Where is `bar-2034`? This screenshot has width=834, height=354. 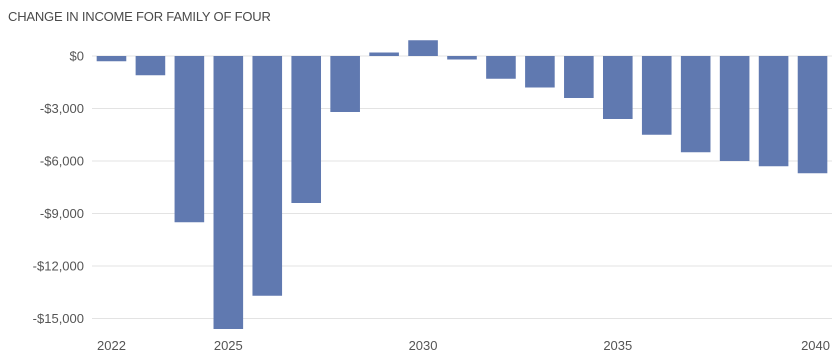
bar-2034 is located at coordinates (579, 77).